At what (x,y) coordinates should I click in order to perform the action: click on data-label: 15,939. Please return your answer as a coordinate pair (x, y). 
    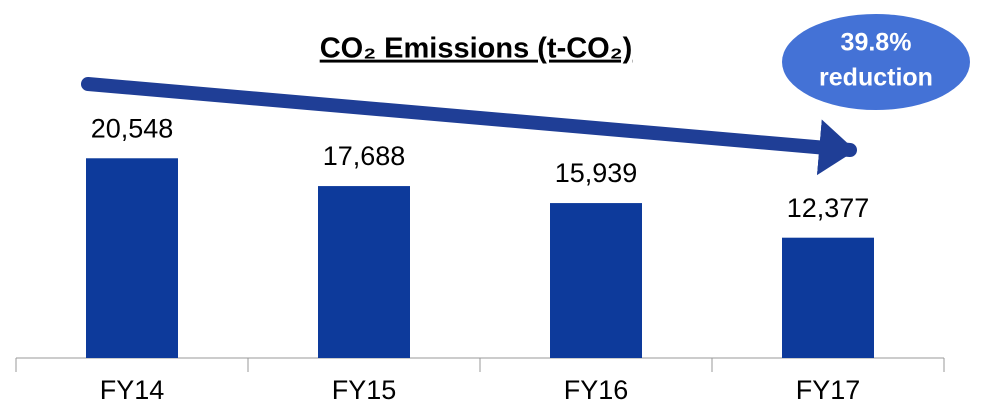
    Looking at the image, I should click on (596, 173).